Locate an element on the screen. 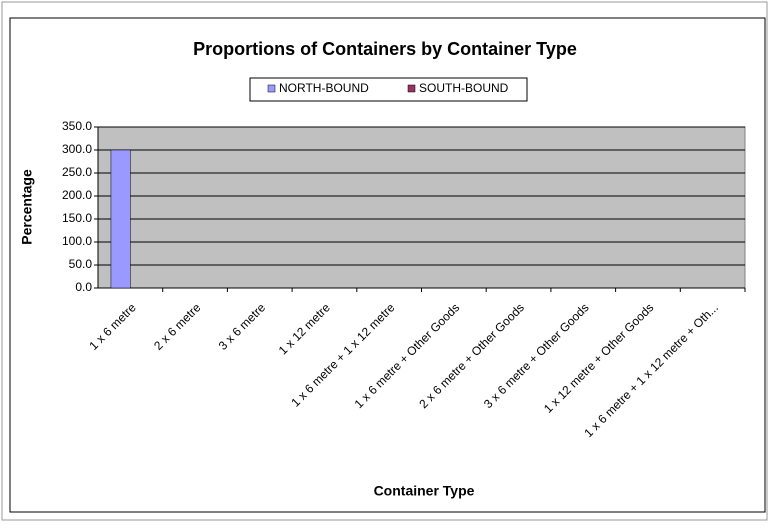 The width and height of the screenshot is (782, 528). y-tick-label: 0.0 is located at coordinates (83, 287).